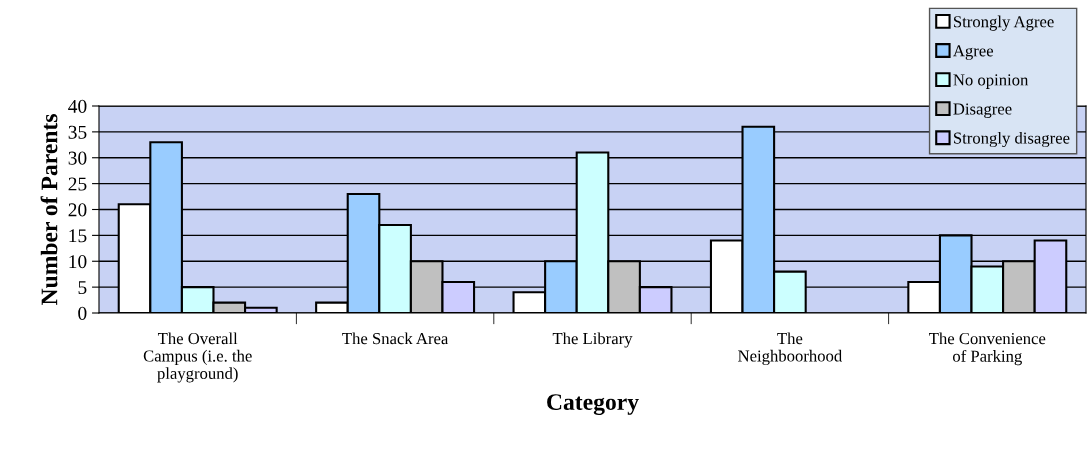  Describe the element at coordinates (77, 106) in the screenshot. I see `y-tick-label: 40` at that location.